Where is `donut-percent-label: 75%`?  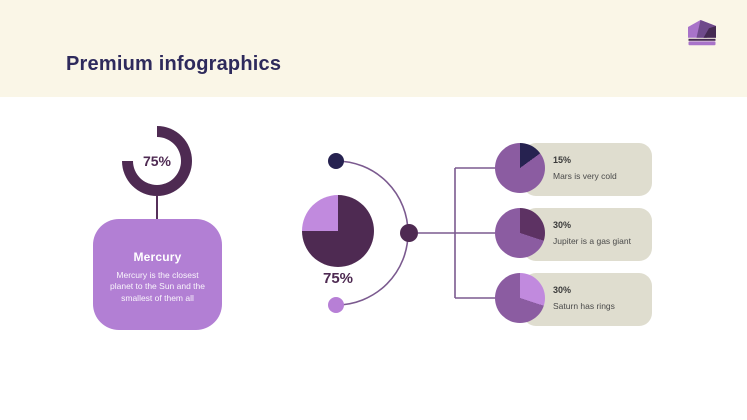 donut-percent-label: 75% is located at coordinates (157, 161).